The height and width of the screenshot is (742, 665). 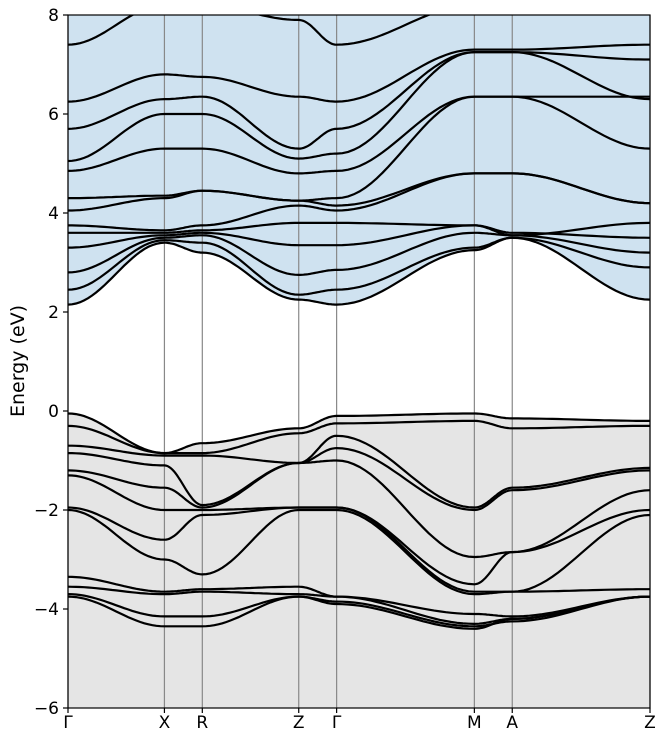 What do you see at coordinates (53, 313) in the screenshot?
I see `y-tick-label: 2` at bounding box center [53, 313].